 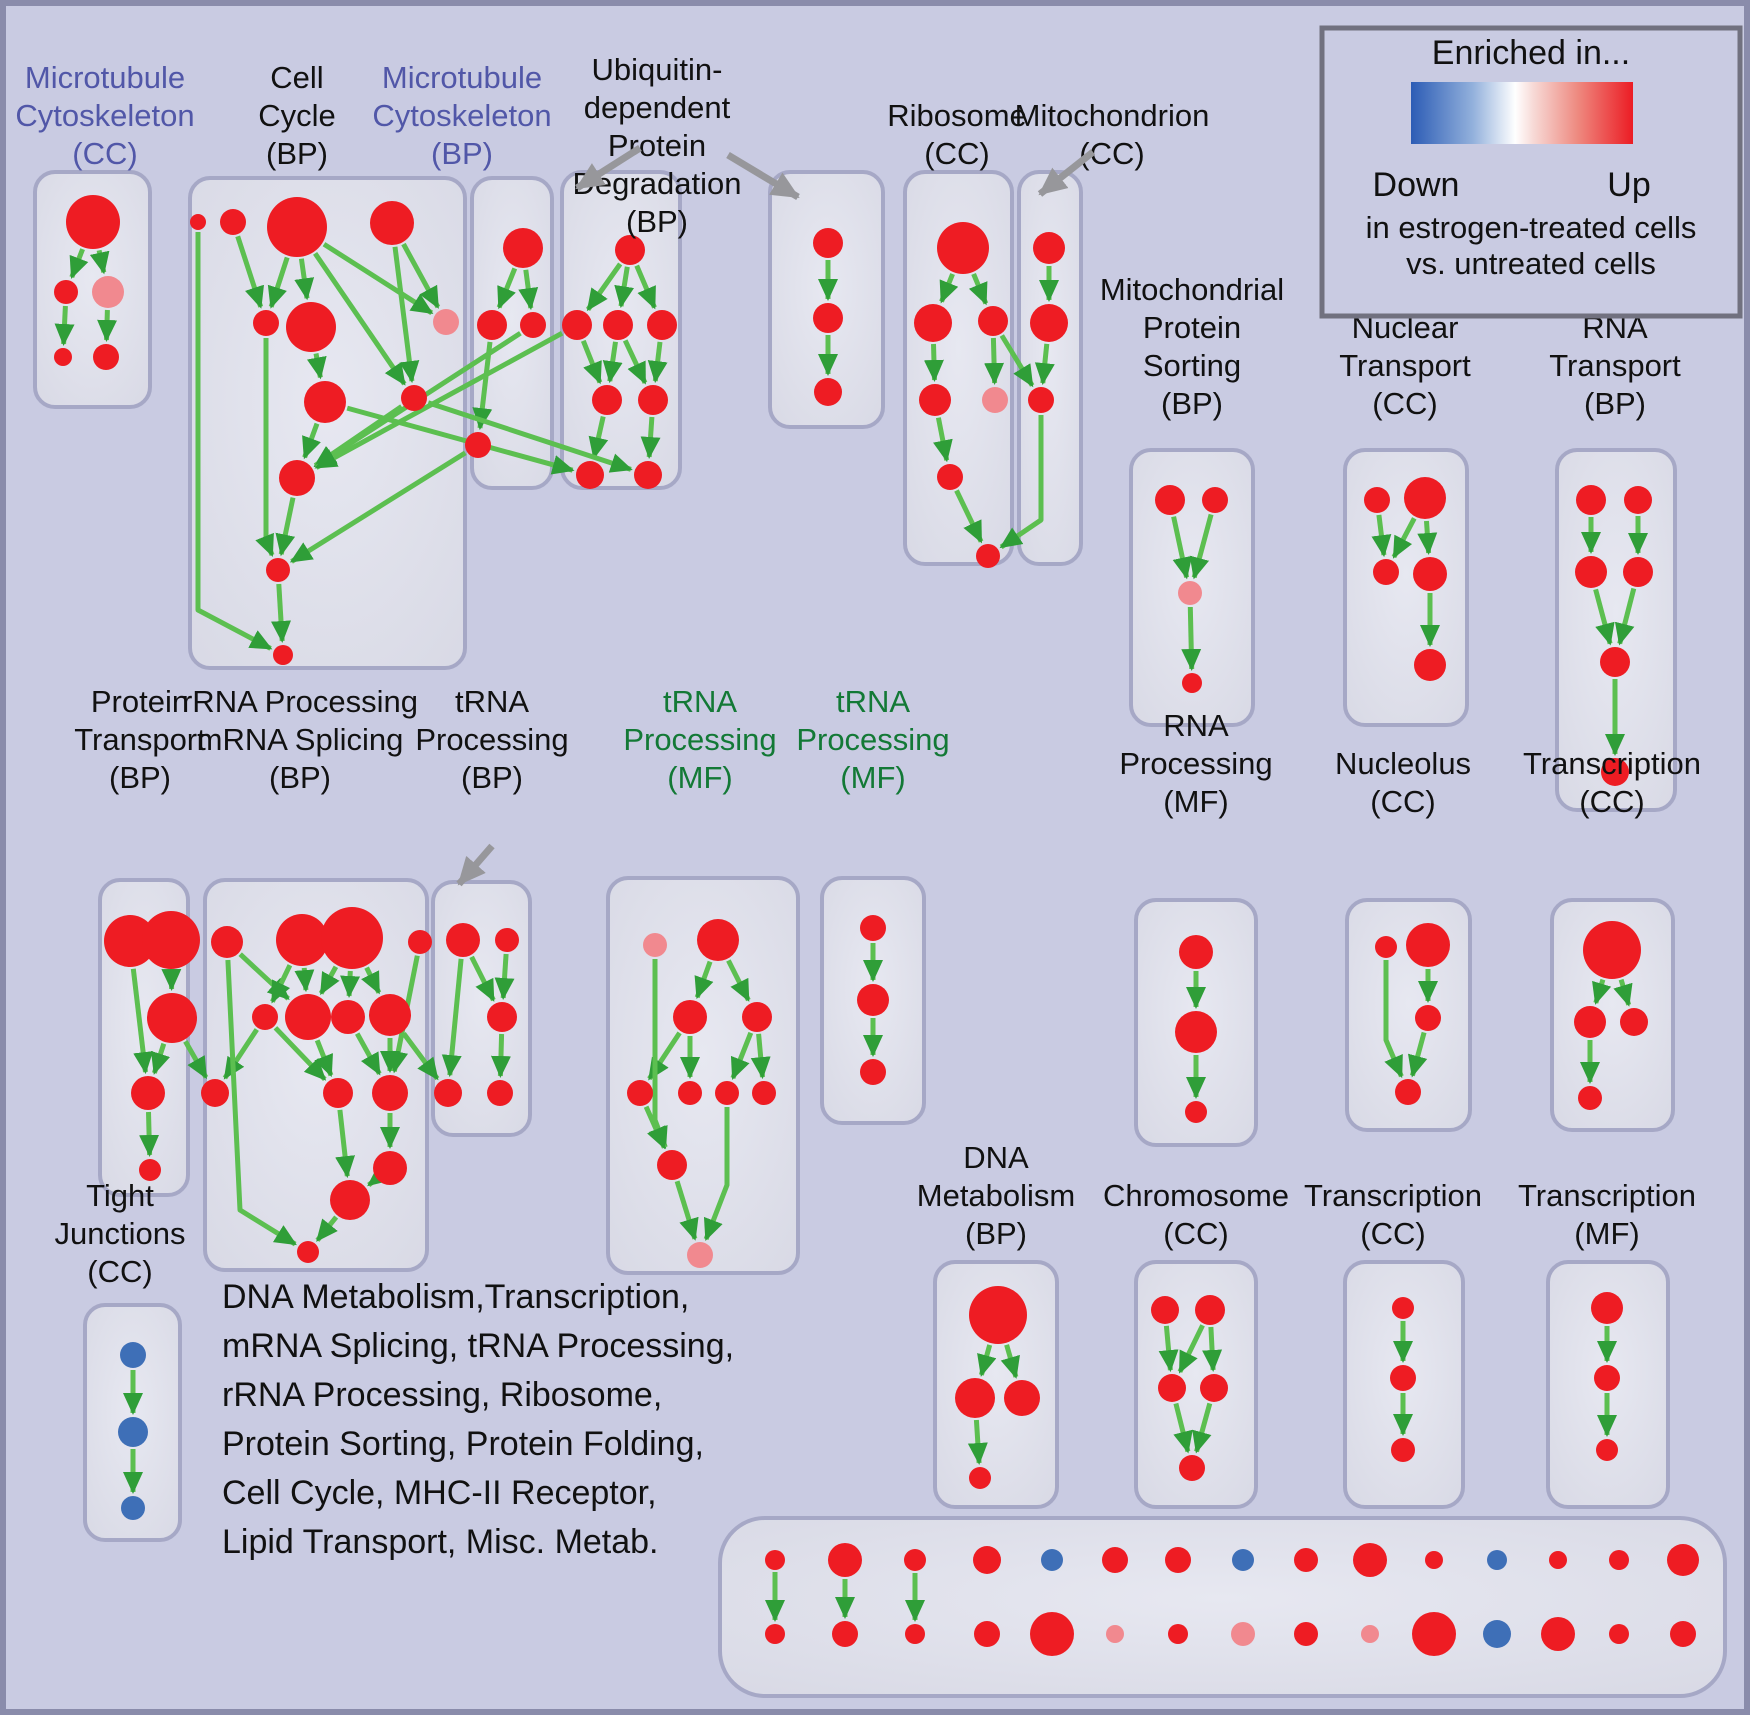 What do you see at coordinates (296, 77) in the screenshot?
I see `term-label-cell-cycle-bp-line0: Cell` at bounding box center [296, 77].